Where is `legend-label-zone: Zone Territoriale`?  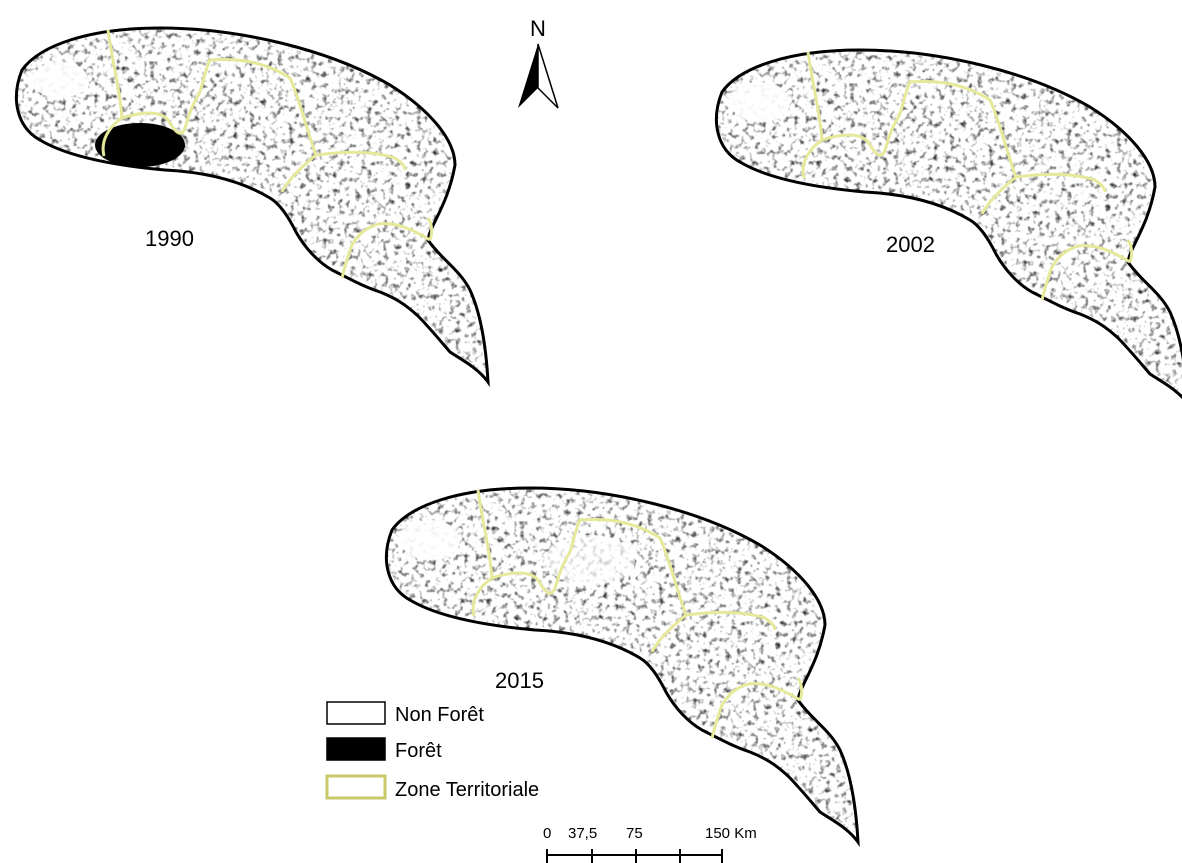 legend-label-zone: Zone Territoriale is located at coordinates (467, 790).